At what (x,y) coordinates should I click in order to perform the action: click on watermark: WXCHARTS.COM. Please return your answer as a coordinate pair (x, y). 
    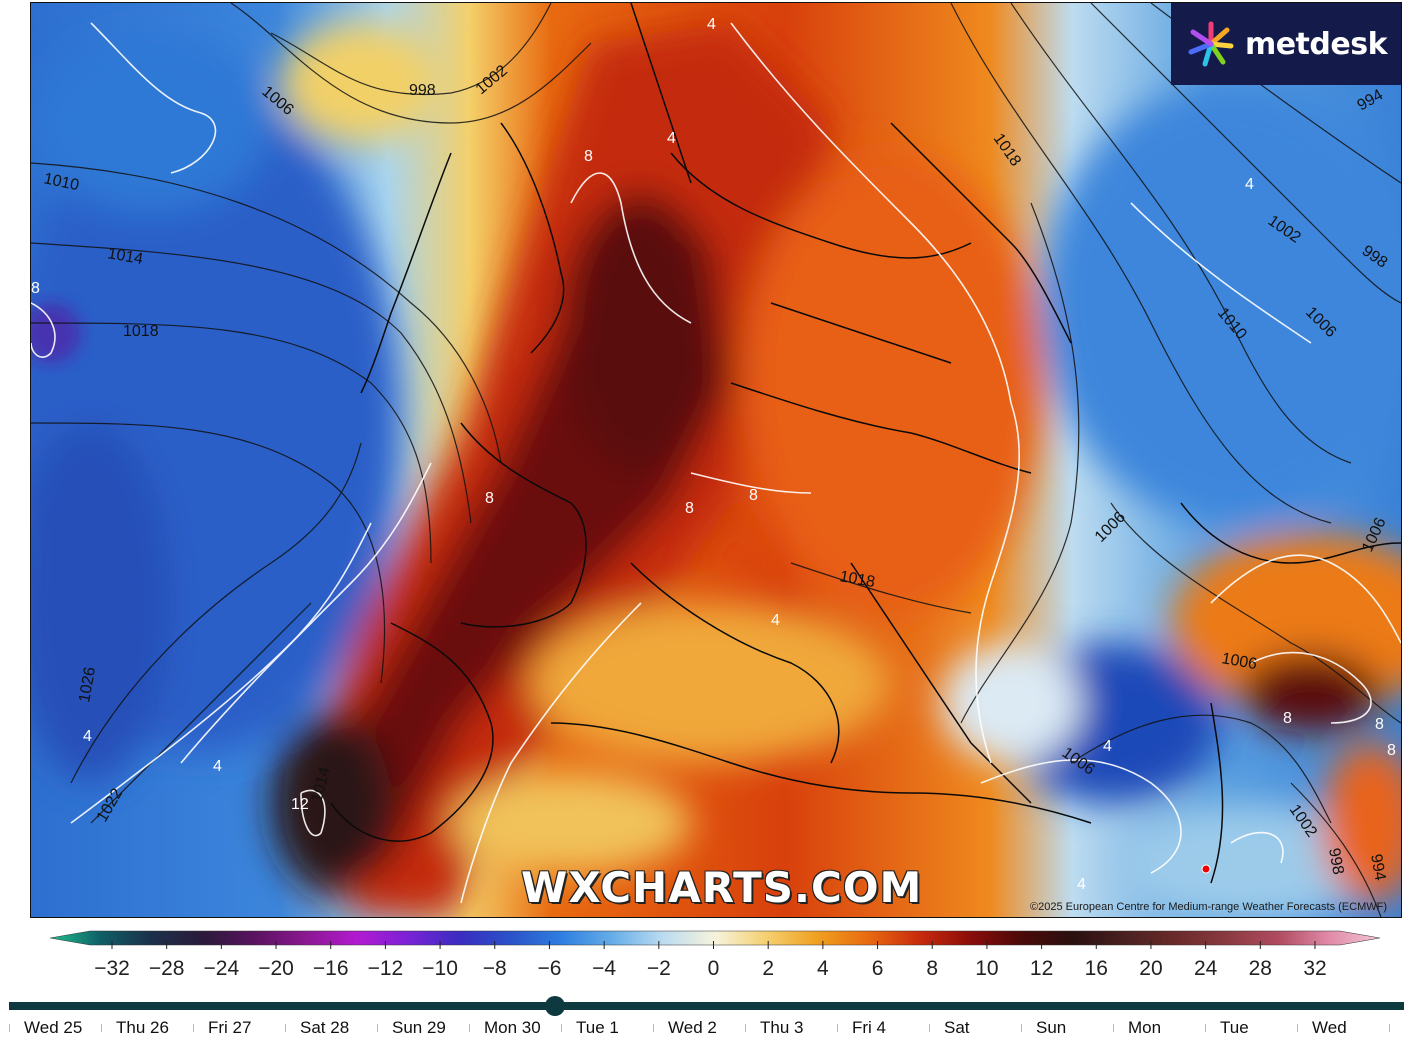
    Looking at the image, I should click on (722, 887).